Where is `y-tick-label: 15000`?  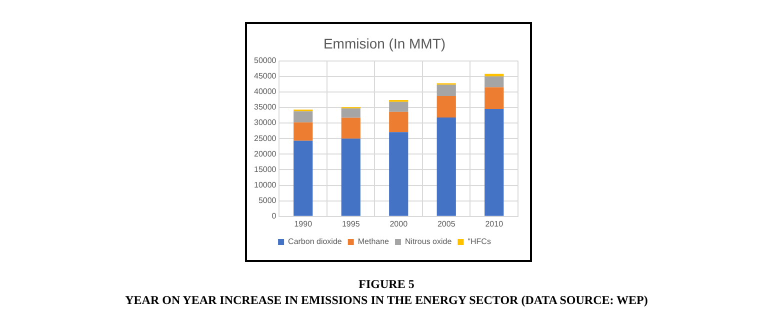
y-tick-label: 15000 is located at coordinates (265, 169).